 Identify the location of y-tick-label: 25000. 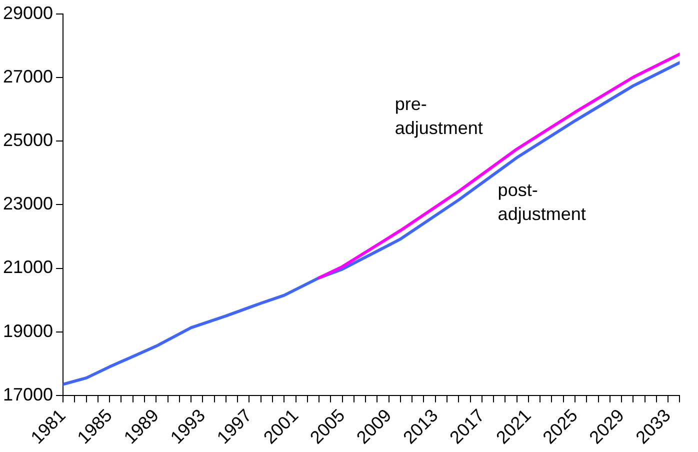
(28, 140).